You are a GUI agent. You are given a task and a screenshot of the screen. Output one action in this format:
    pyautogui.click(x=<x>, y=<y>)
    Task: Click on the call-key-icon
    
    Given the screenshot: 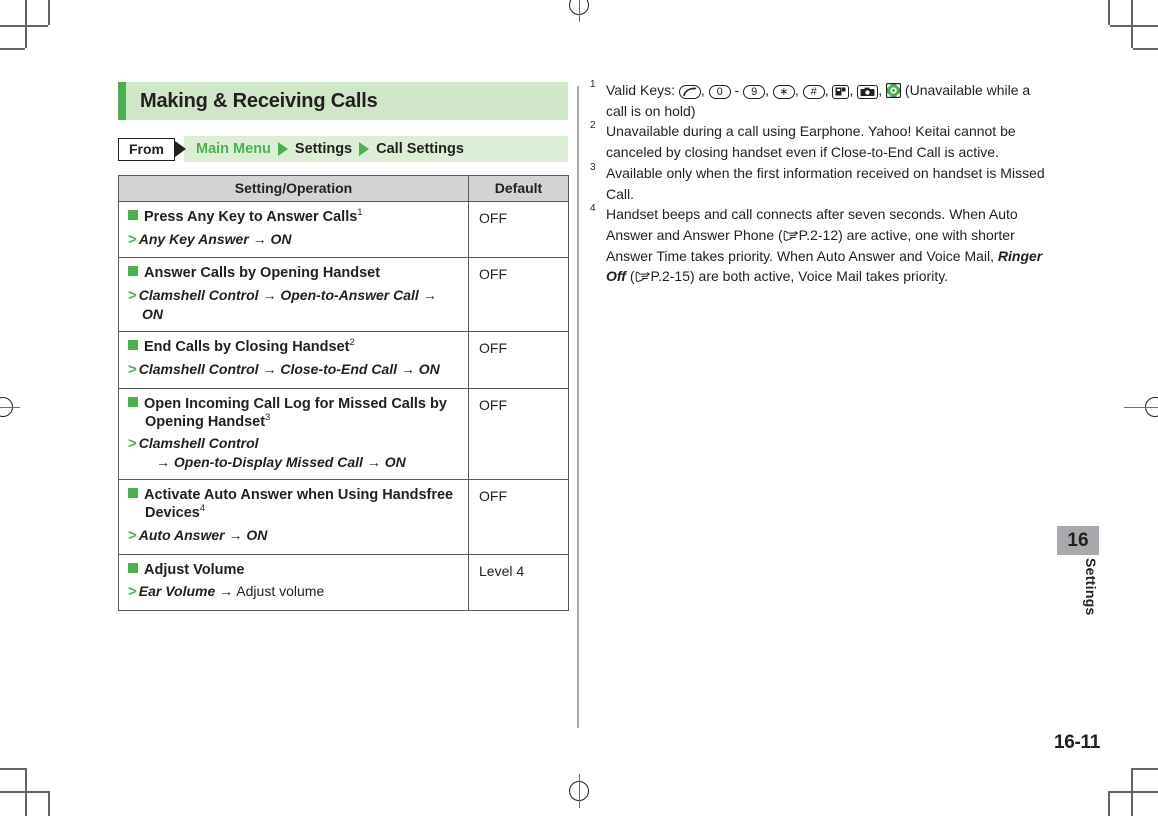 What is the action you would take?
    pyautogui.click(x=690, y=92)
    